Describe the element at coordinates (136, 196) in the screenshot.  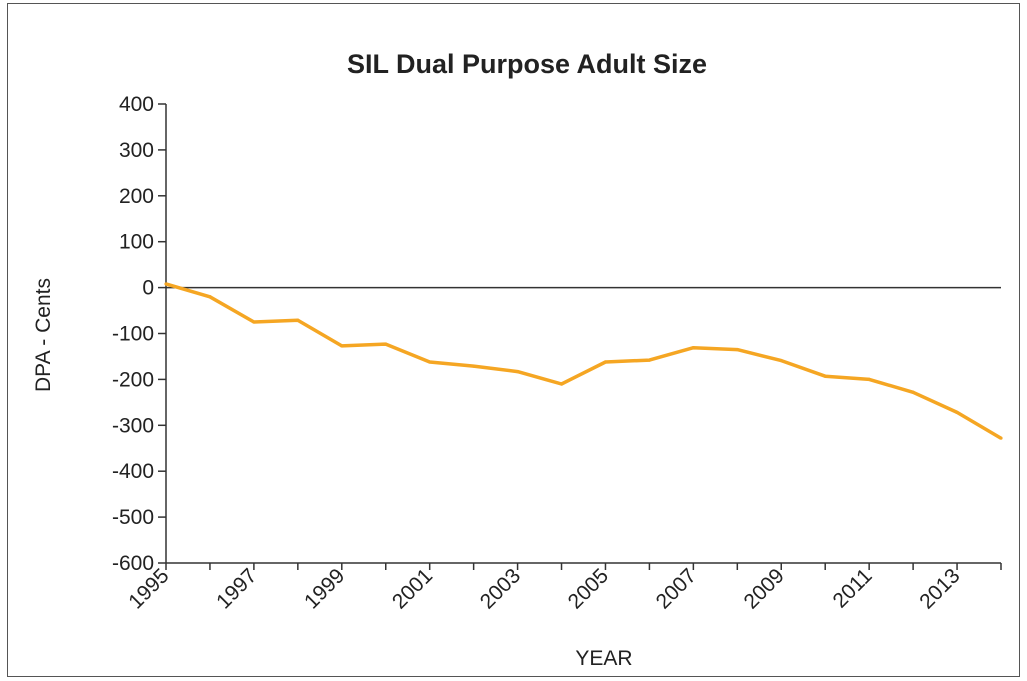
I see `y-tick-label: 200` at that location.